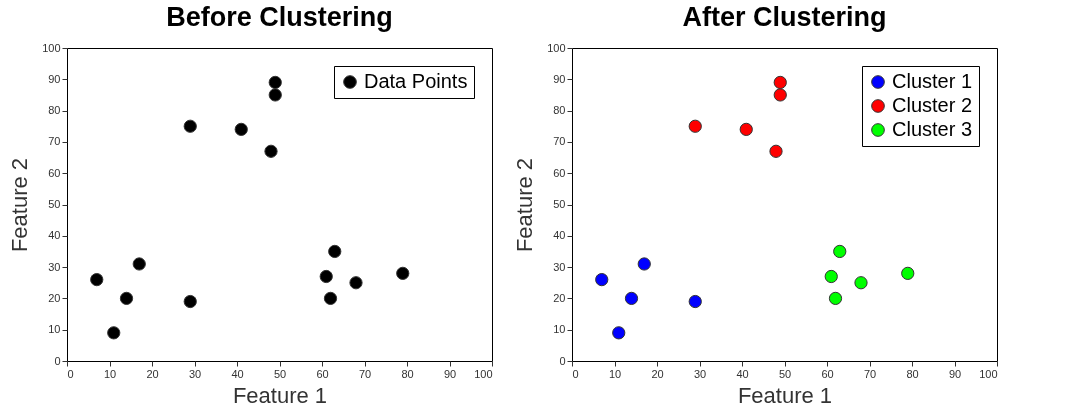 Image resolution: width=1076 pixels, height=420 pixels. What do you see at coordinates (932, 129) in the screenshot?
I see `legend-label: Cluster 3` at bounding box center [932, 129].